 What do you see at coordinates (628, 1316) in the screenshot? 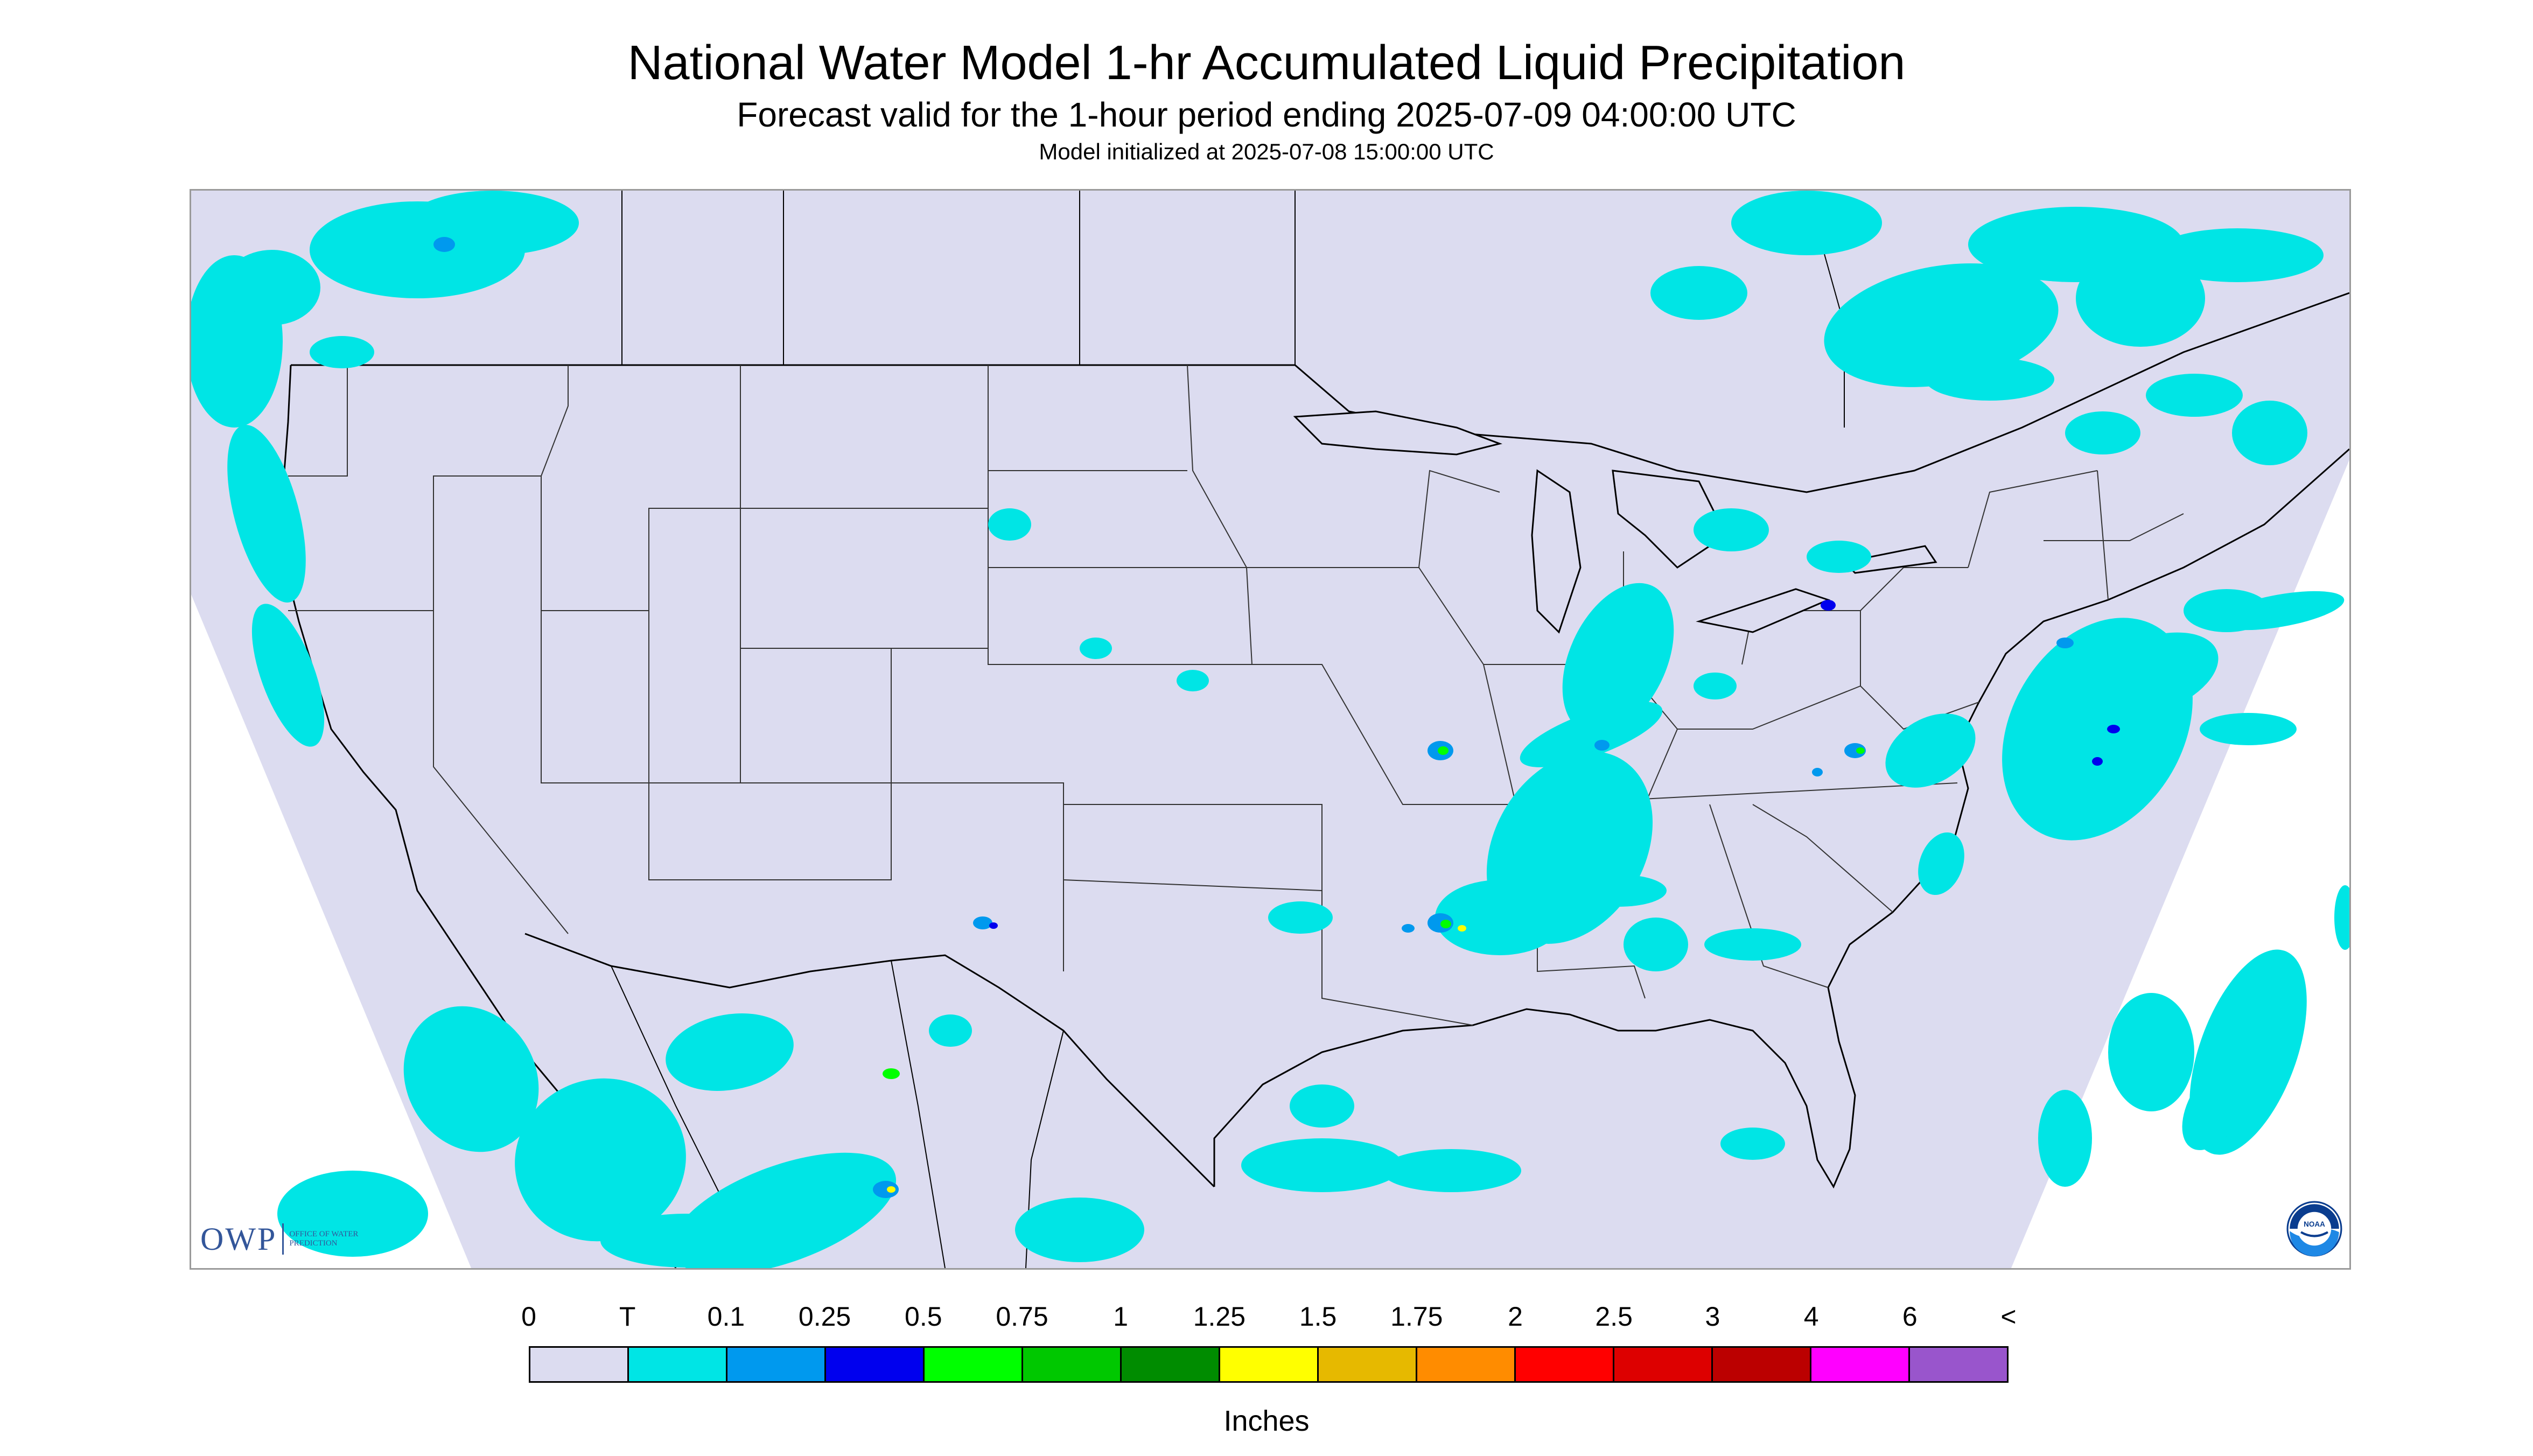
I see `legend-tick-label: T` at bounding box center [628, 1316].